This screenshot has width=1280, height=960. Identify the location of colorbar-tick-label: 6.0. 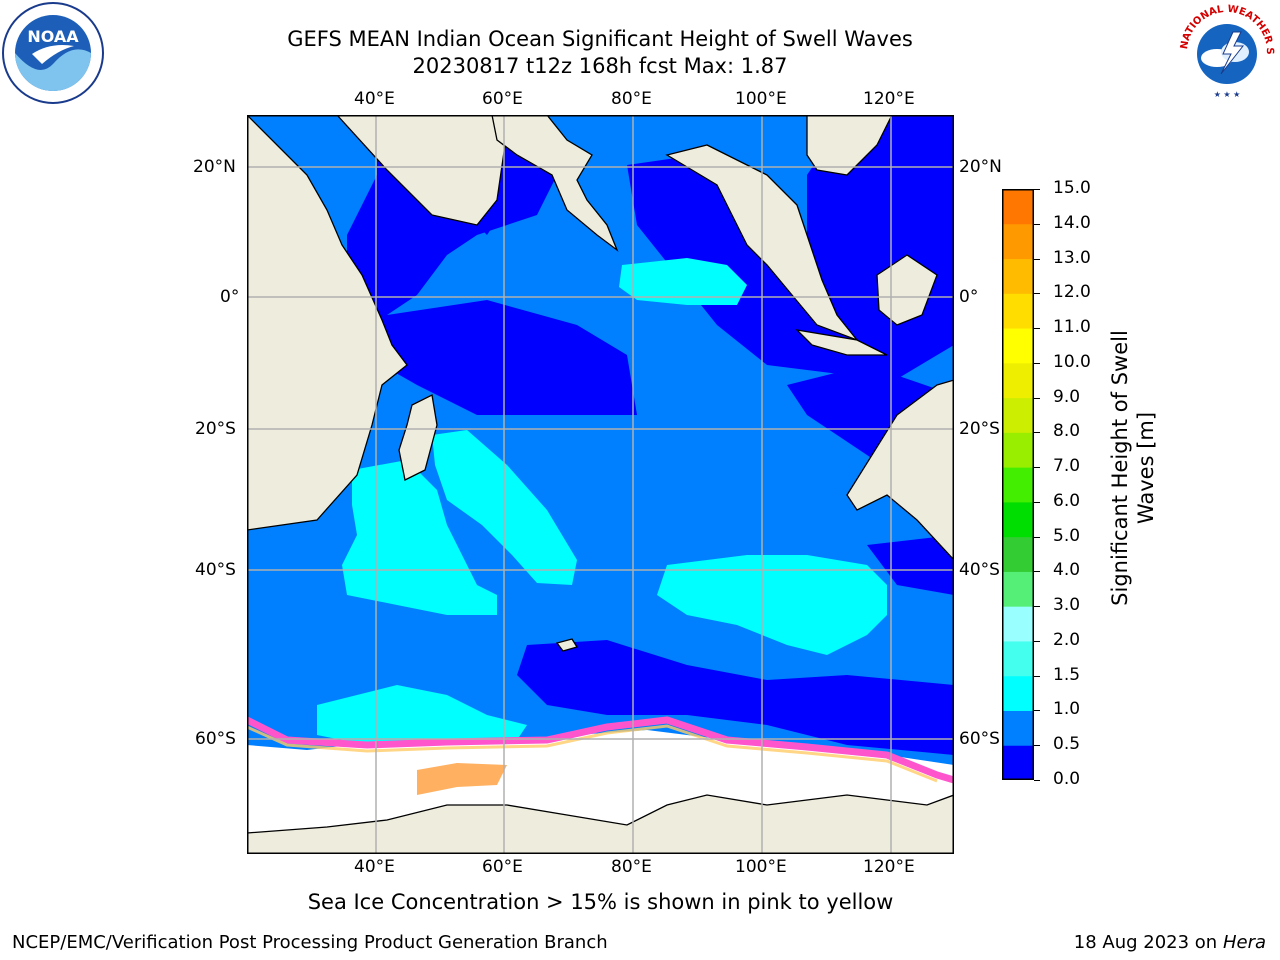
(1067, 500).